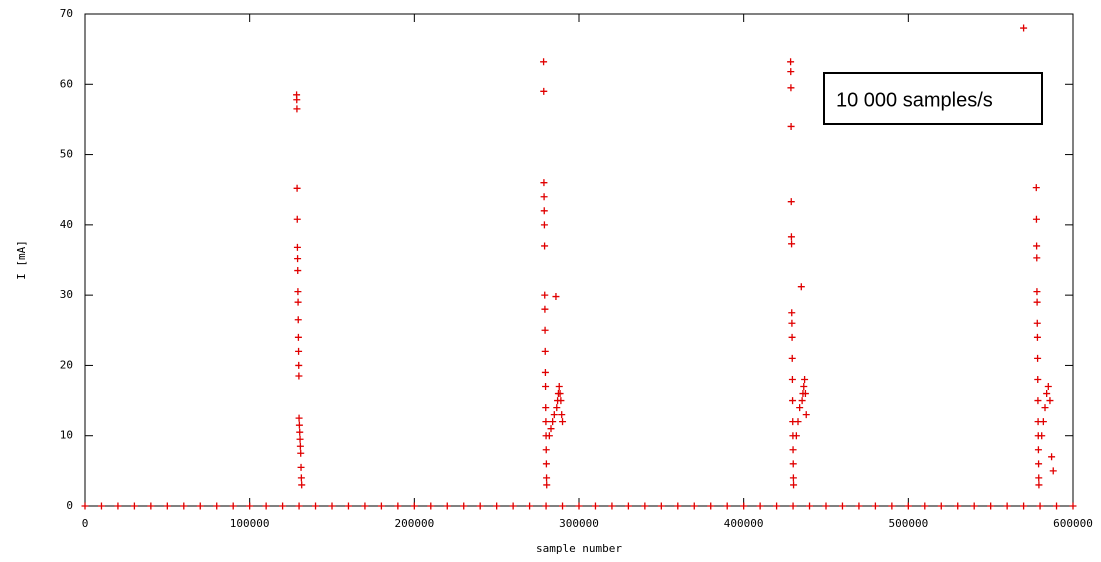  Describe the element at coordinates (414, 523) in the screenshot. I see `x-tick-label: 200000` at that location.